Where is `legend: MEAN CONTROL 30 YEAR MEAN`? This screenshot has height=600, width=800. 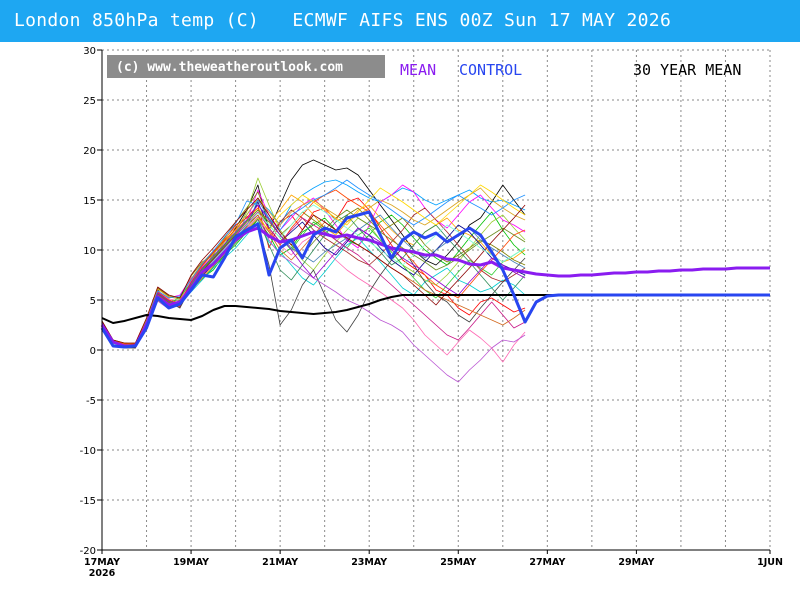 legend: MEAN CONTROL 30 YEAR MEAN is located at coordinates (570, 70).